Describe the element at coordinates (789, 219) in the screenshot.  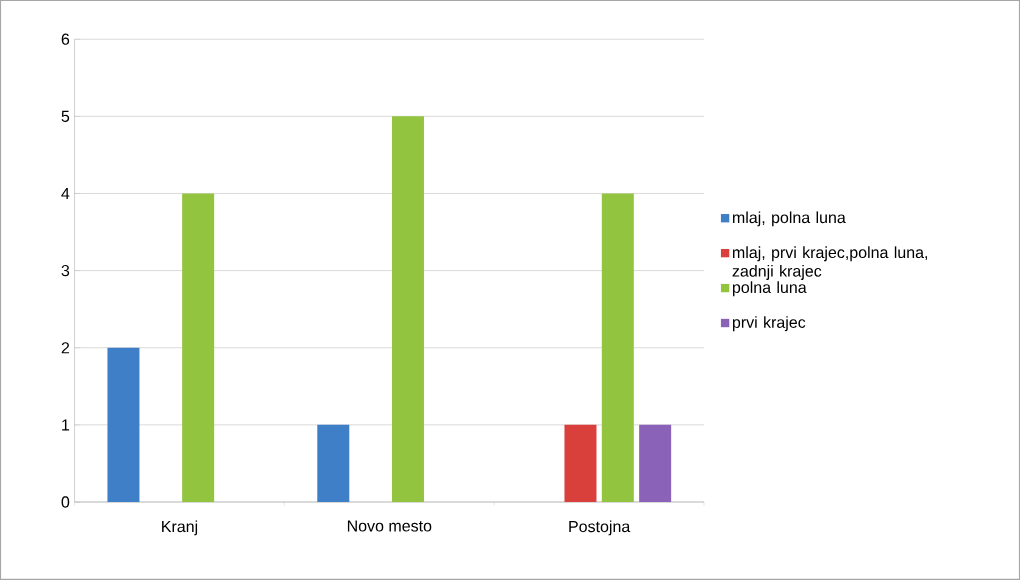
I see `legend-label: mlaj, polna luna` at that location.